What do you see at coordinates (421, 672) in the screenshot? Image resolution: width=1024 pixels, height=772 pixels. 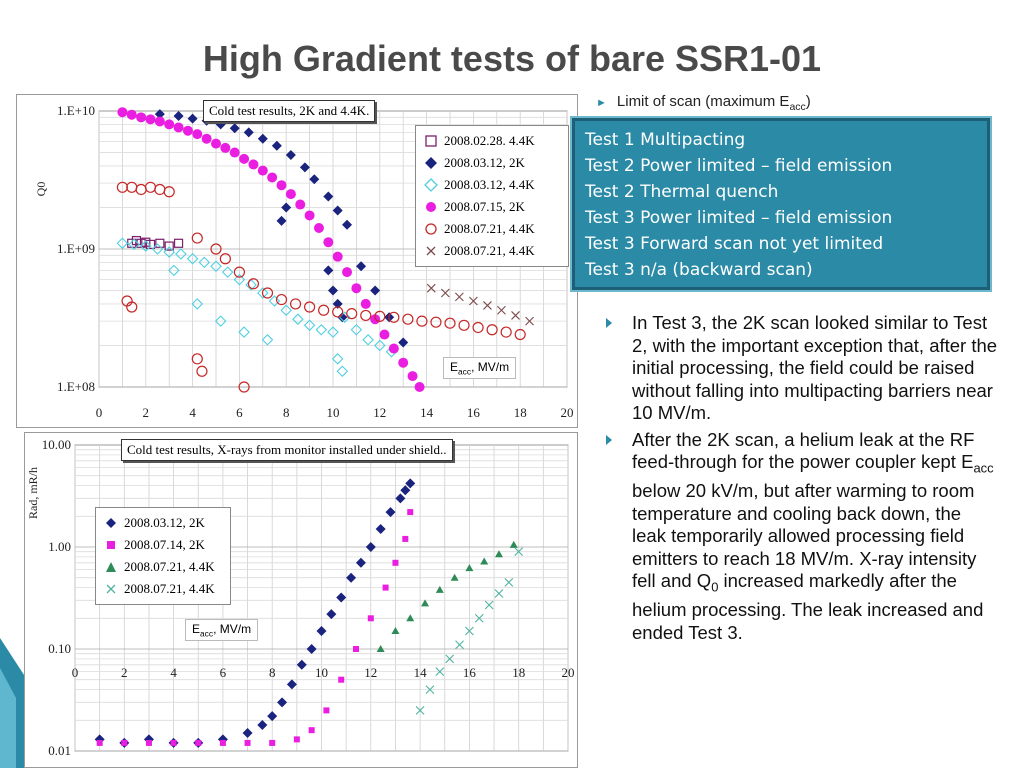 I see `x-tick-label: 14` at bounding box center [421, 672].